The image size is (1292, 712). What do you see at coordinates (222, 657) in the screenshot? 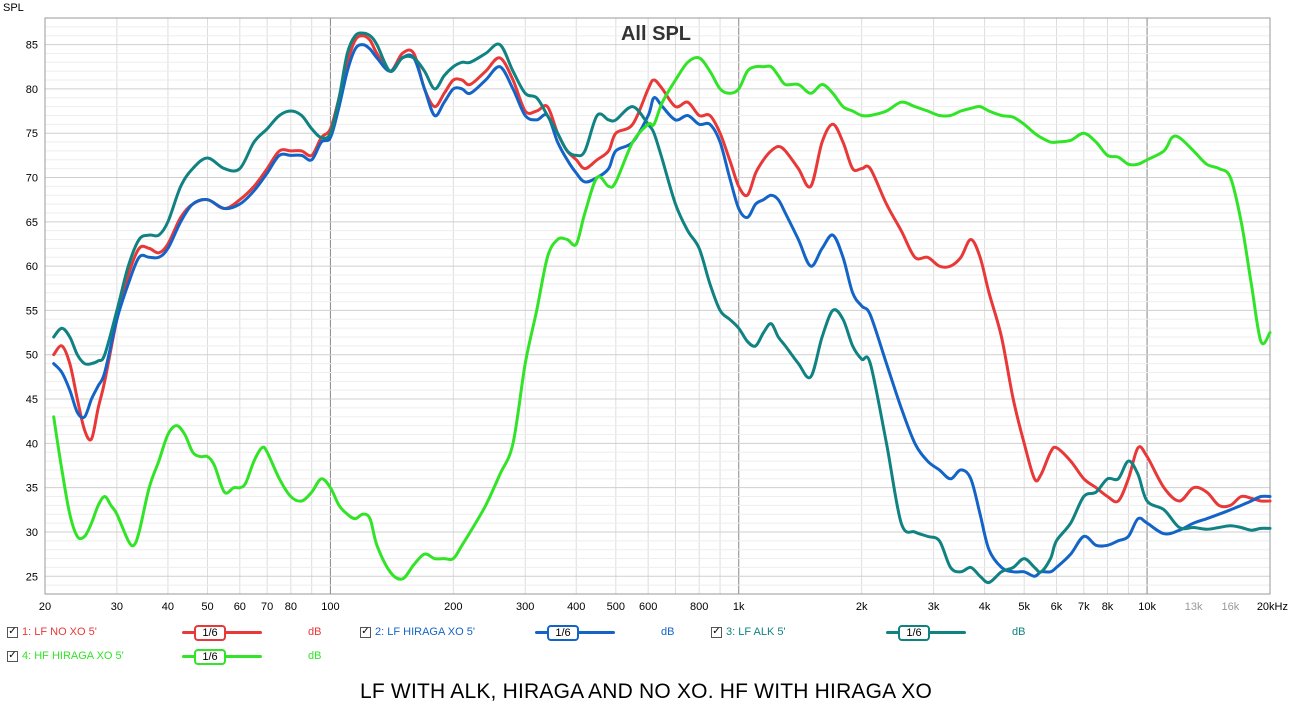
I see `series-4-smoothing: 1/6` at bounding box center [222, 657].